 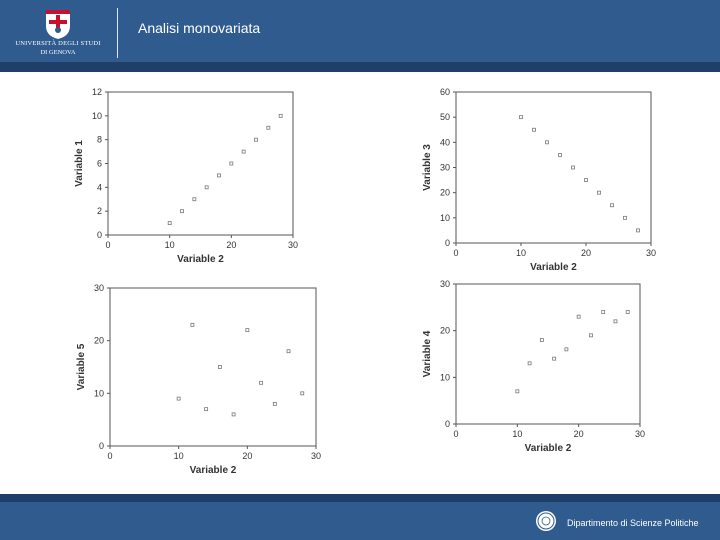 I want to click on university-logo: UNIVERSITÀ DEGLI STUDI DI GENOVA, so click(x=58, y=33).